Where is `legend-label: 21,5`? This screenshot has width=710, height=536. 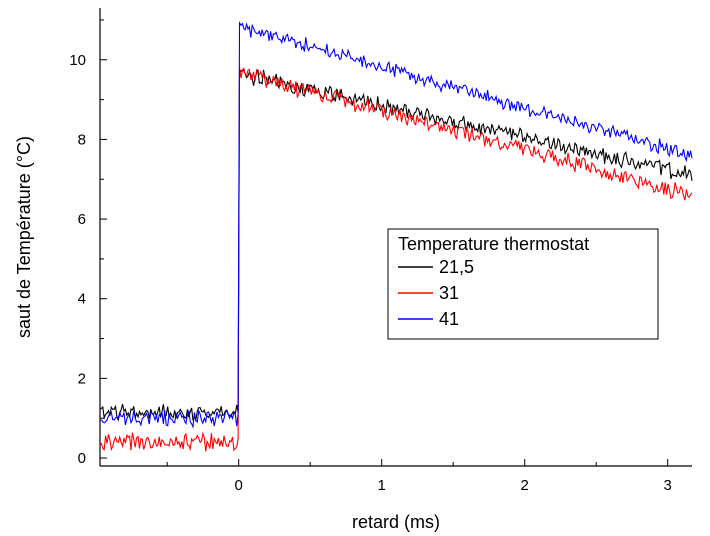 legend-label: 21,5 is located at coordinates (456, 267).